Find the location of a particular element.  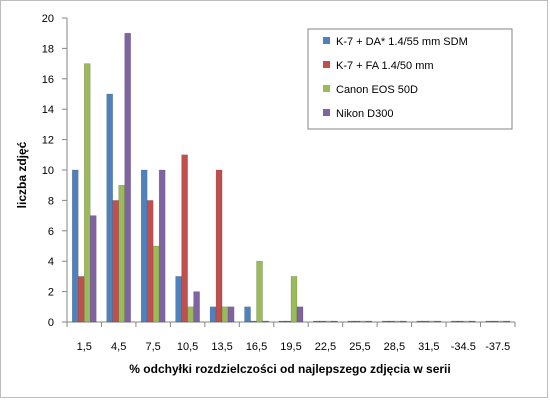

y-tick-label: 12 is located at coordinates (48, 141).